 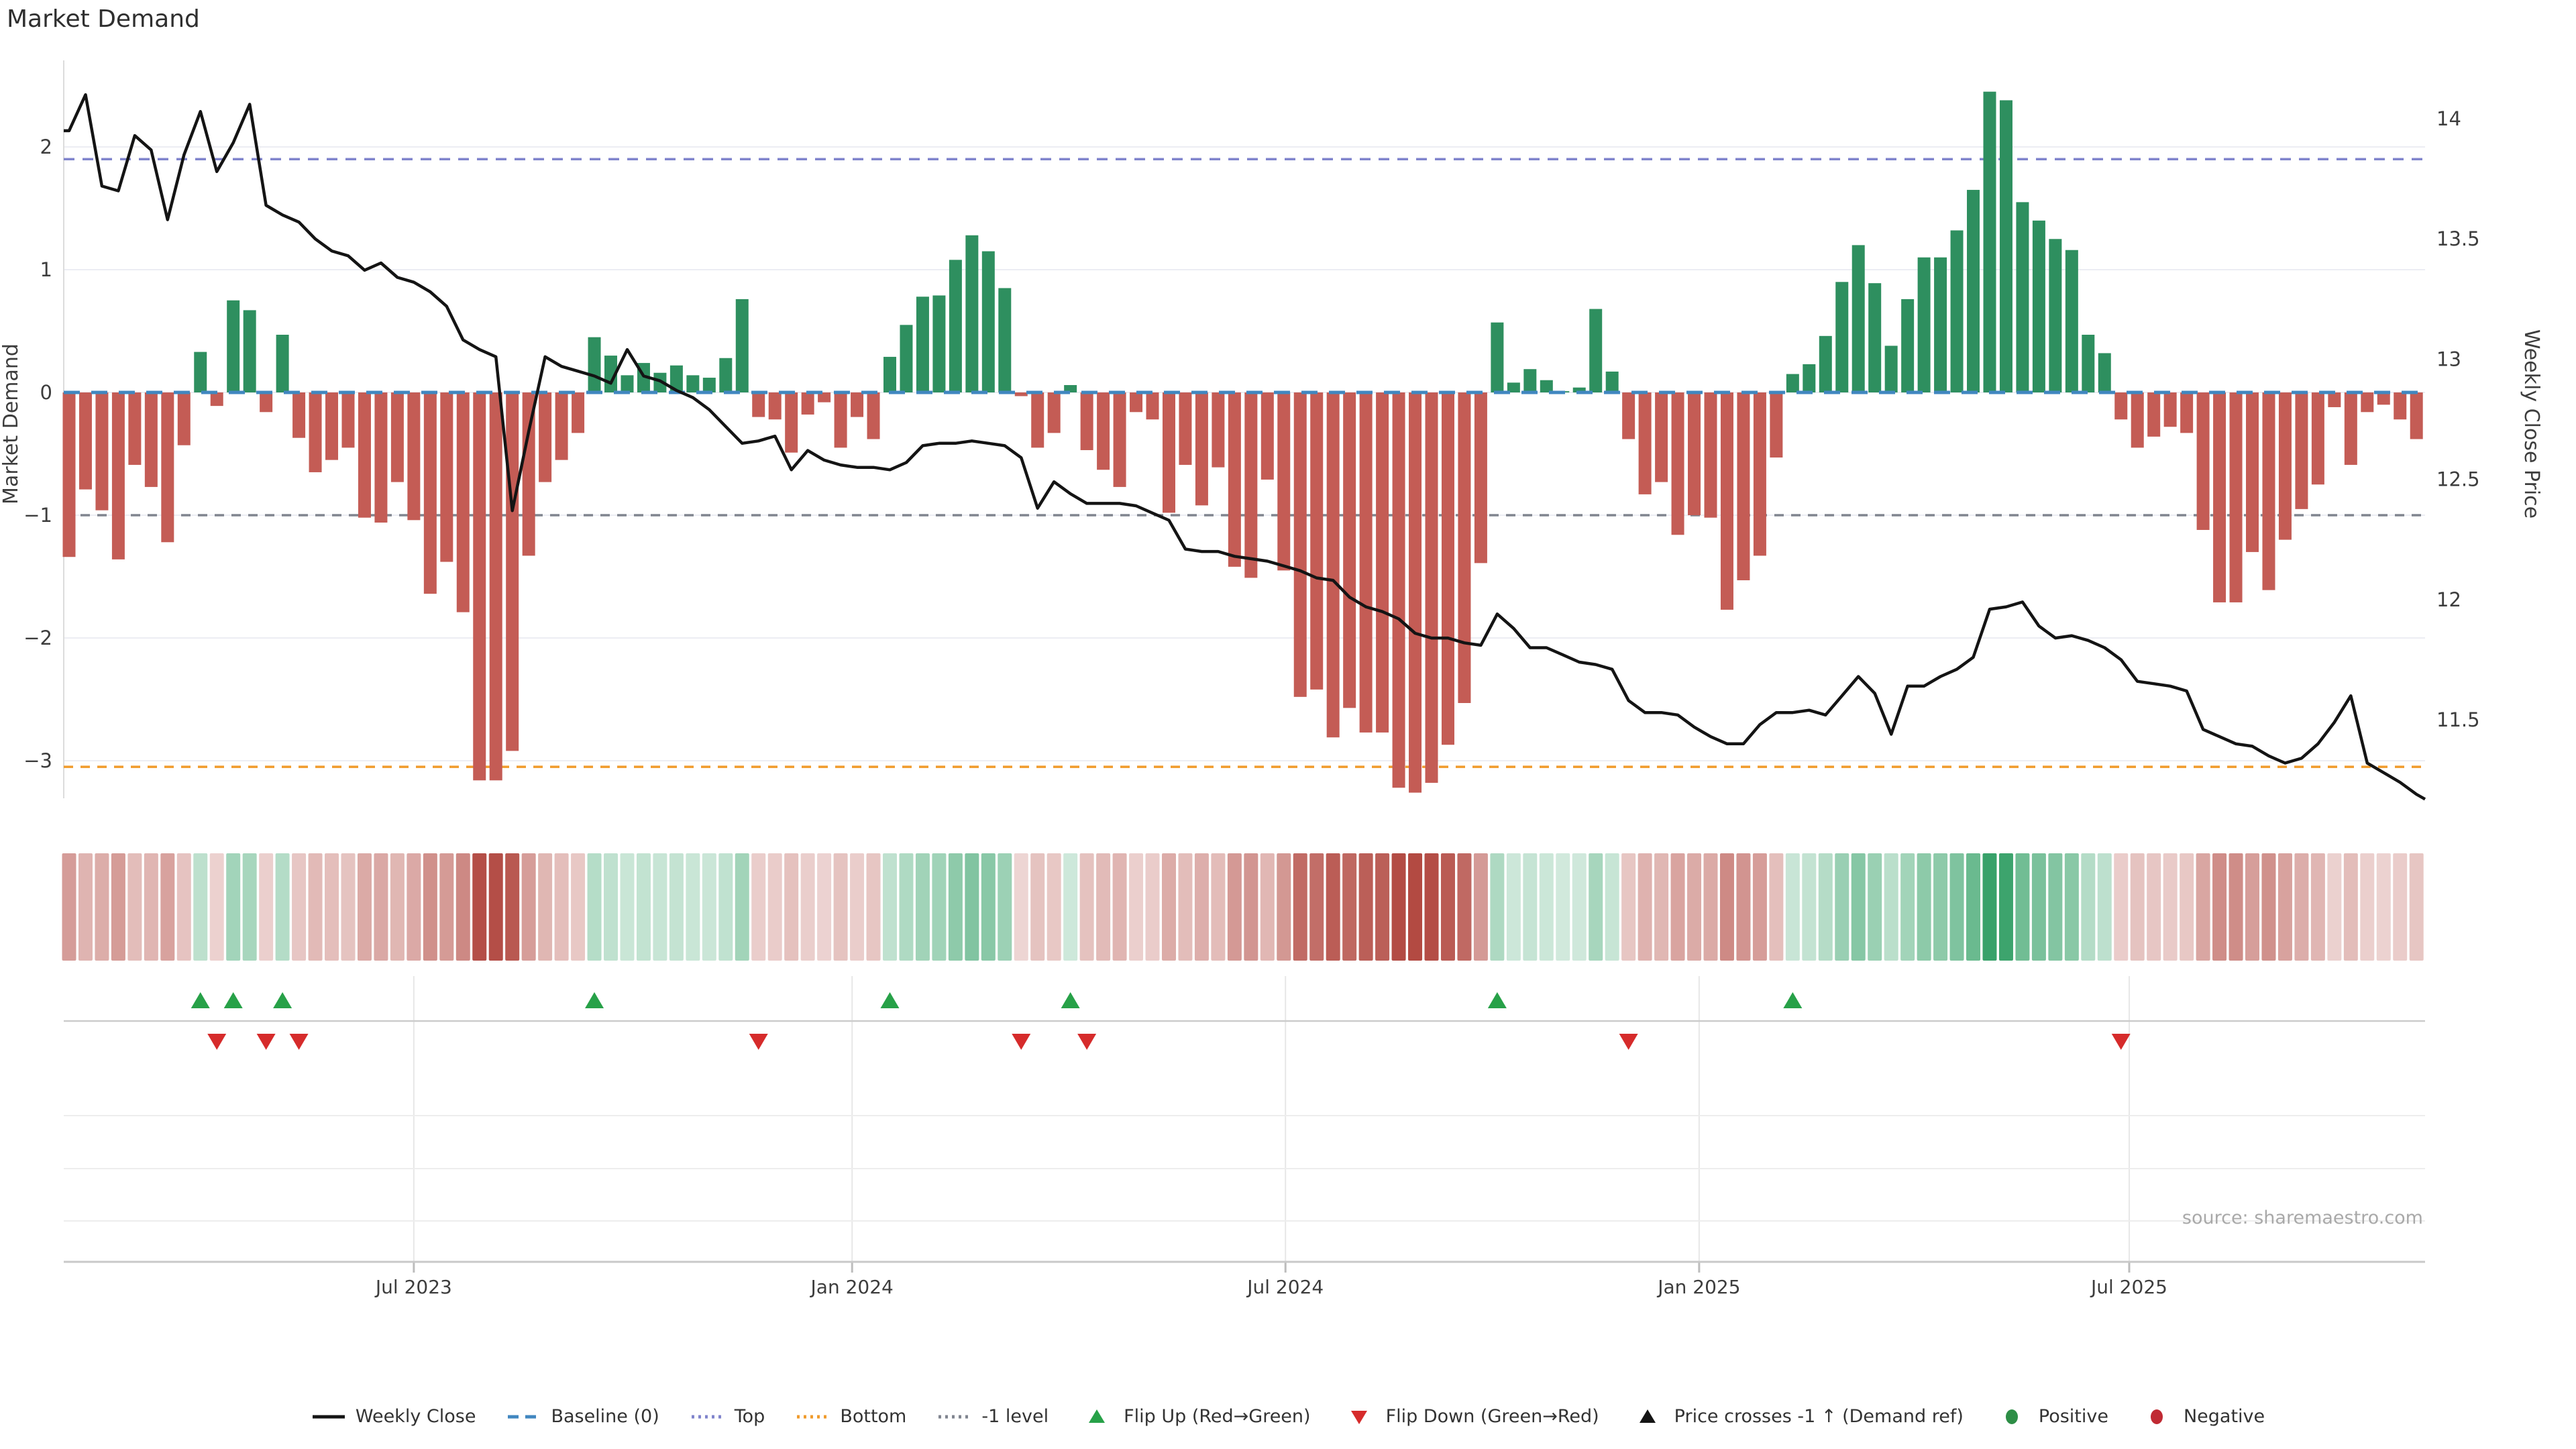 What do you see at coordinates (1470, 1416) in the screenshot?
I see `legend-item: Flip Down (Green→Red)` at bounding box center [1470, 1416].